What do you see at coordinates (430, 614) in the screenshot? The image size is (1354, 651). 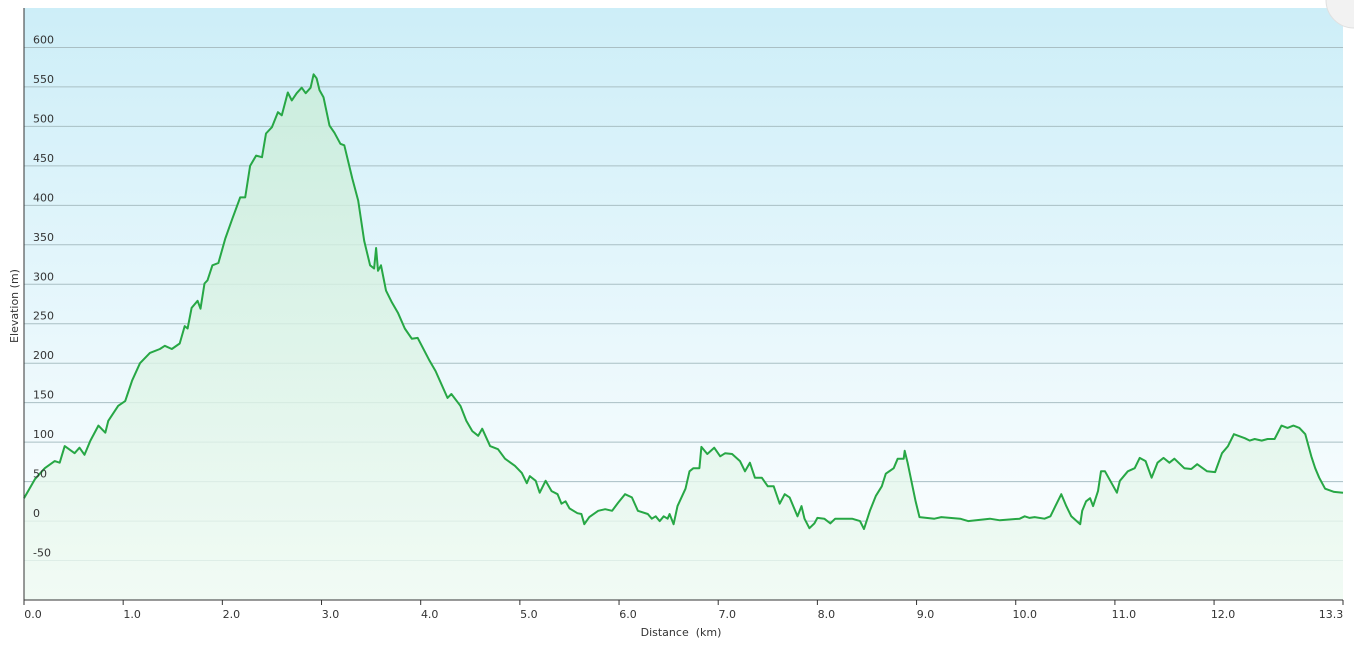 I see `x-tick-label: 4.0` at bounding box center [430, 614].